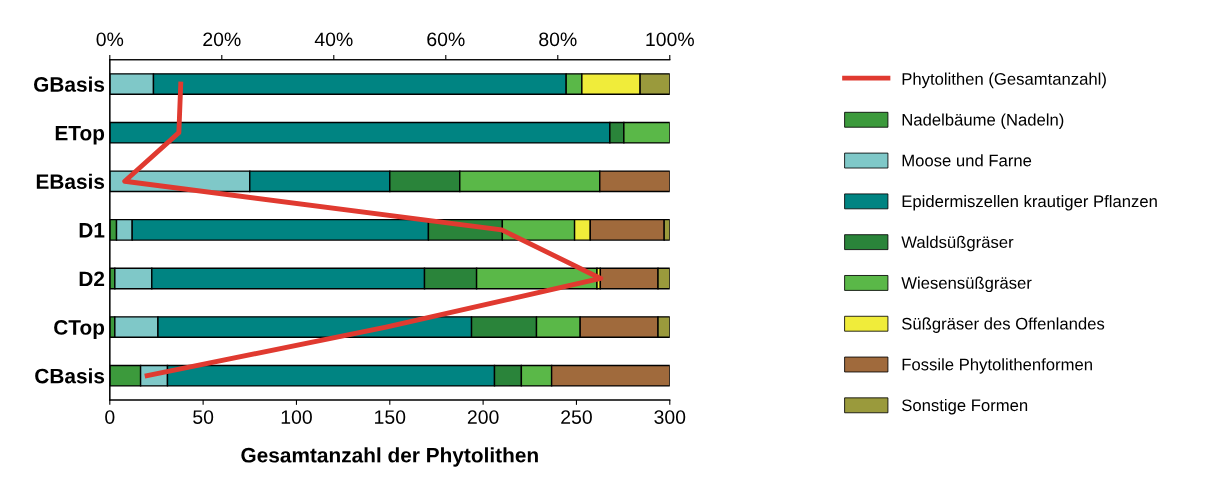 Image resolution: width=1220 pixels, height=486 pixels. I want to click on legend-label: Sonstige Formen, so click(965, 406).